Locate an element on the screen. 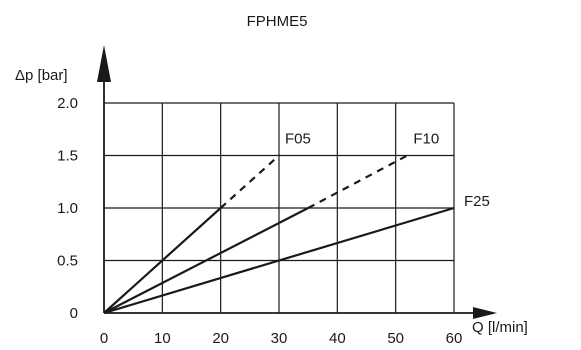  series-dashed-f05 is located at coordinates (249, 181).